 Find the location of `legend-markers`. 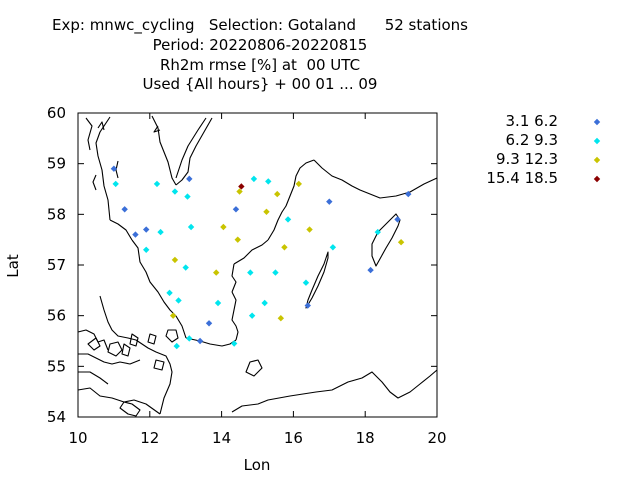

legend-markers is located at coordinates (597, 150).